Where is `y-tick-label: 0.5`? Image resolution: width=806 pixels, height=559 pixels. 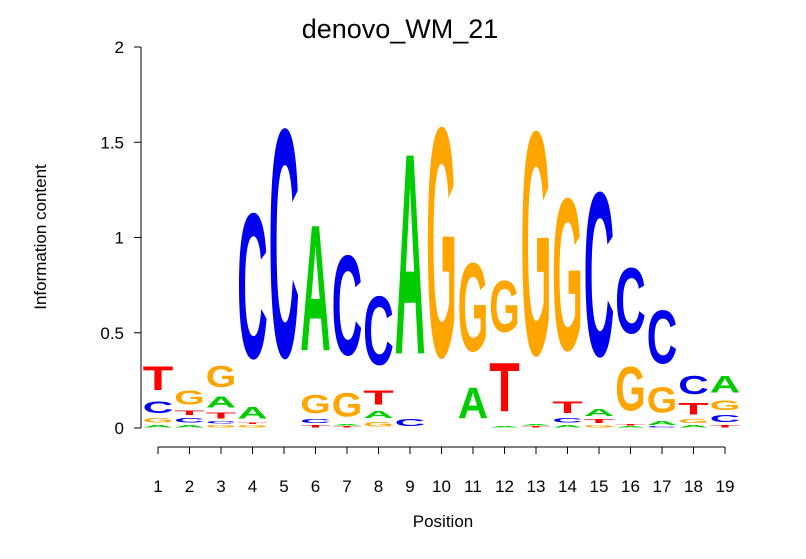 y-tick-label: 0.5 is located at coordinates (112, 333).